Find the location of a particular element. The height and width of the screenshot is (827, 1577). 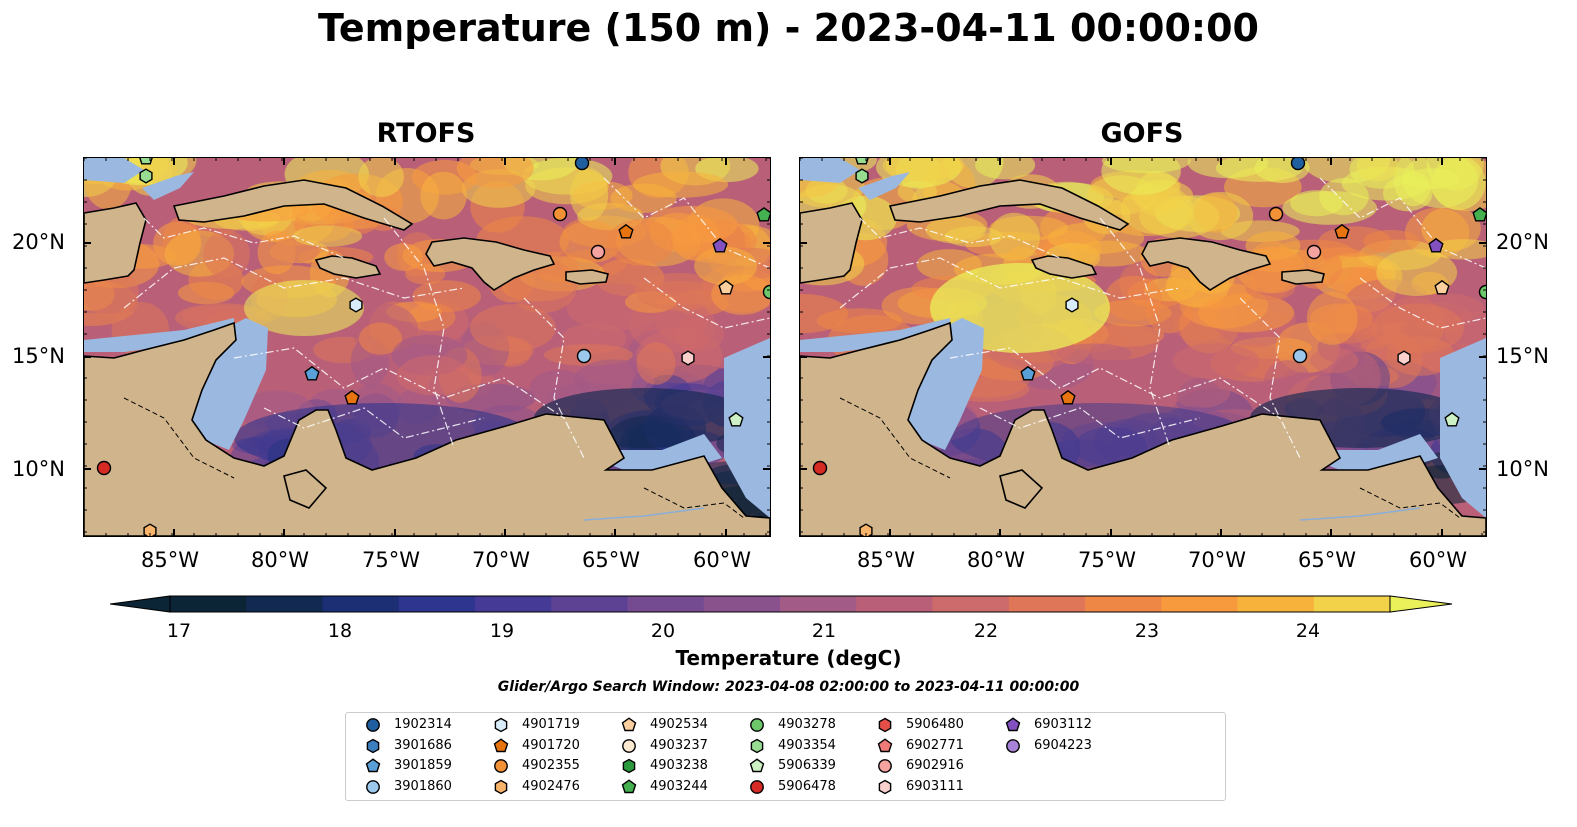

legend-entry-label: 6902771 is located at coordinates (935, 745).